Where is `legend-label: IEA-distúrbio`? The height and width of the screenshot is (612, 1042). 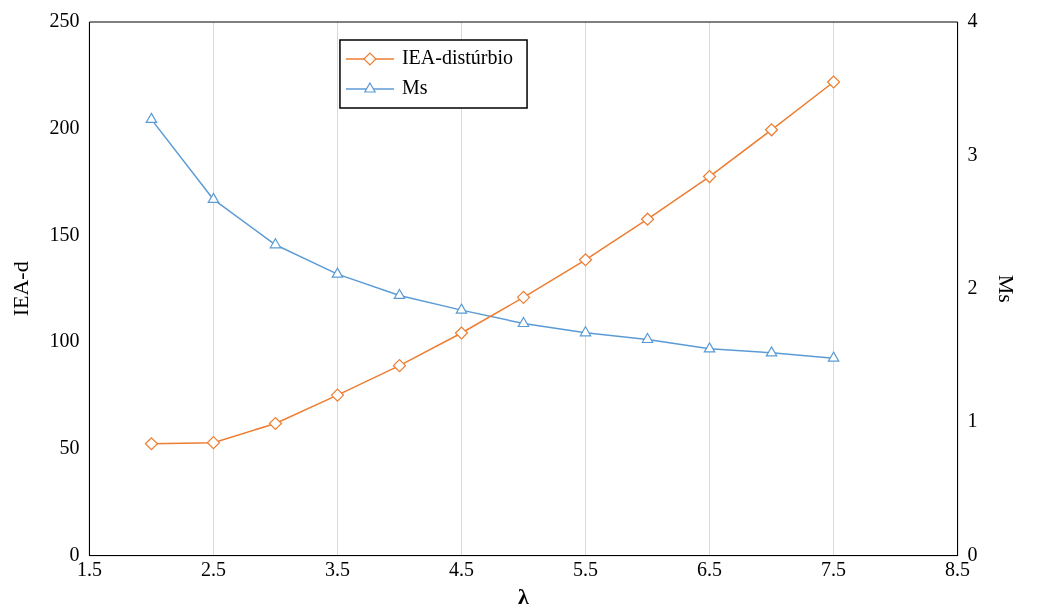 legend-label: IEA-distúrbio is located at coordinates (457, 57).